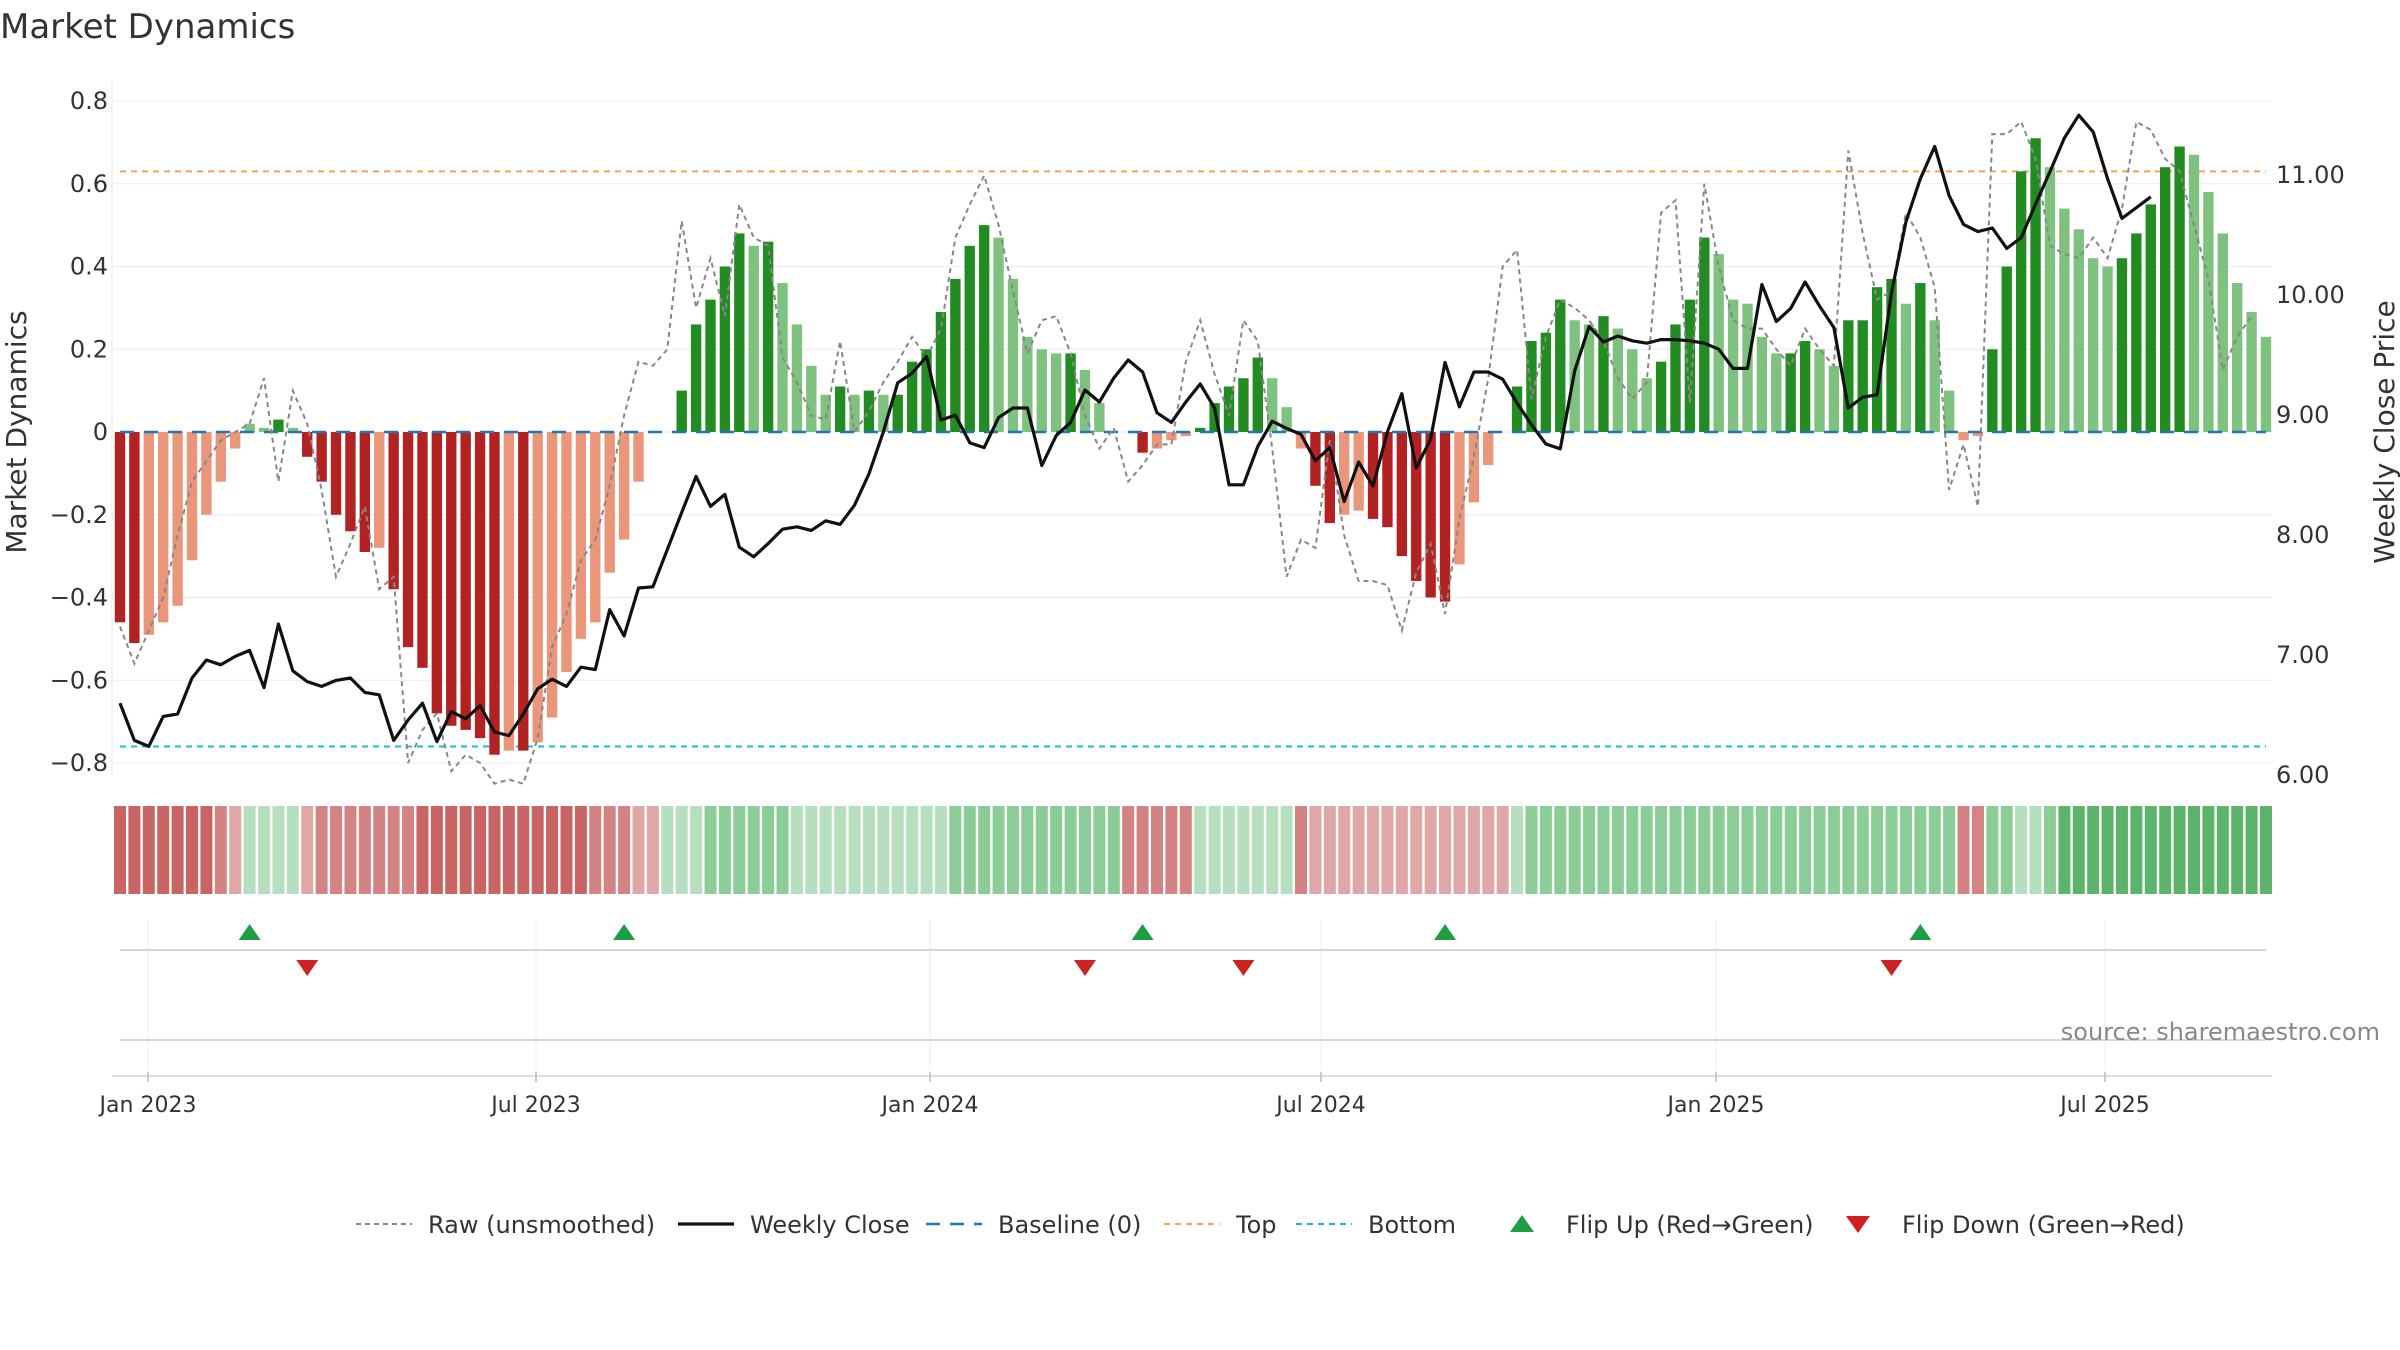 The width and height of the screenshot is (2400, 1350). I want to click on date-tick-label: Jan 2023, so click(147, 1105).